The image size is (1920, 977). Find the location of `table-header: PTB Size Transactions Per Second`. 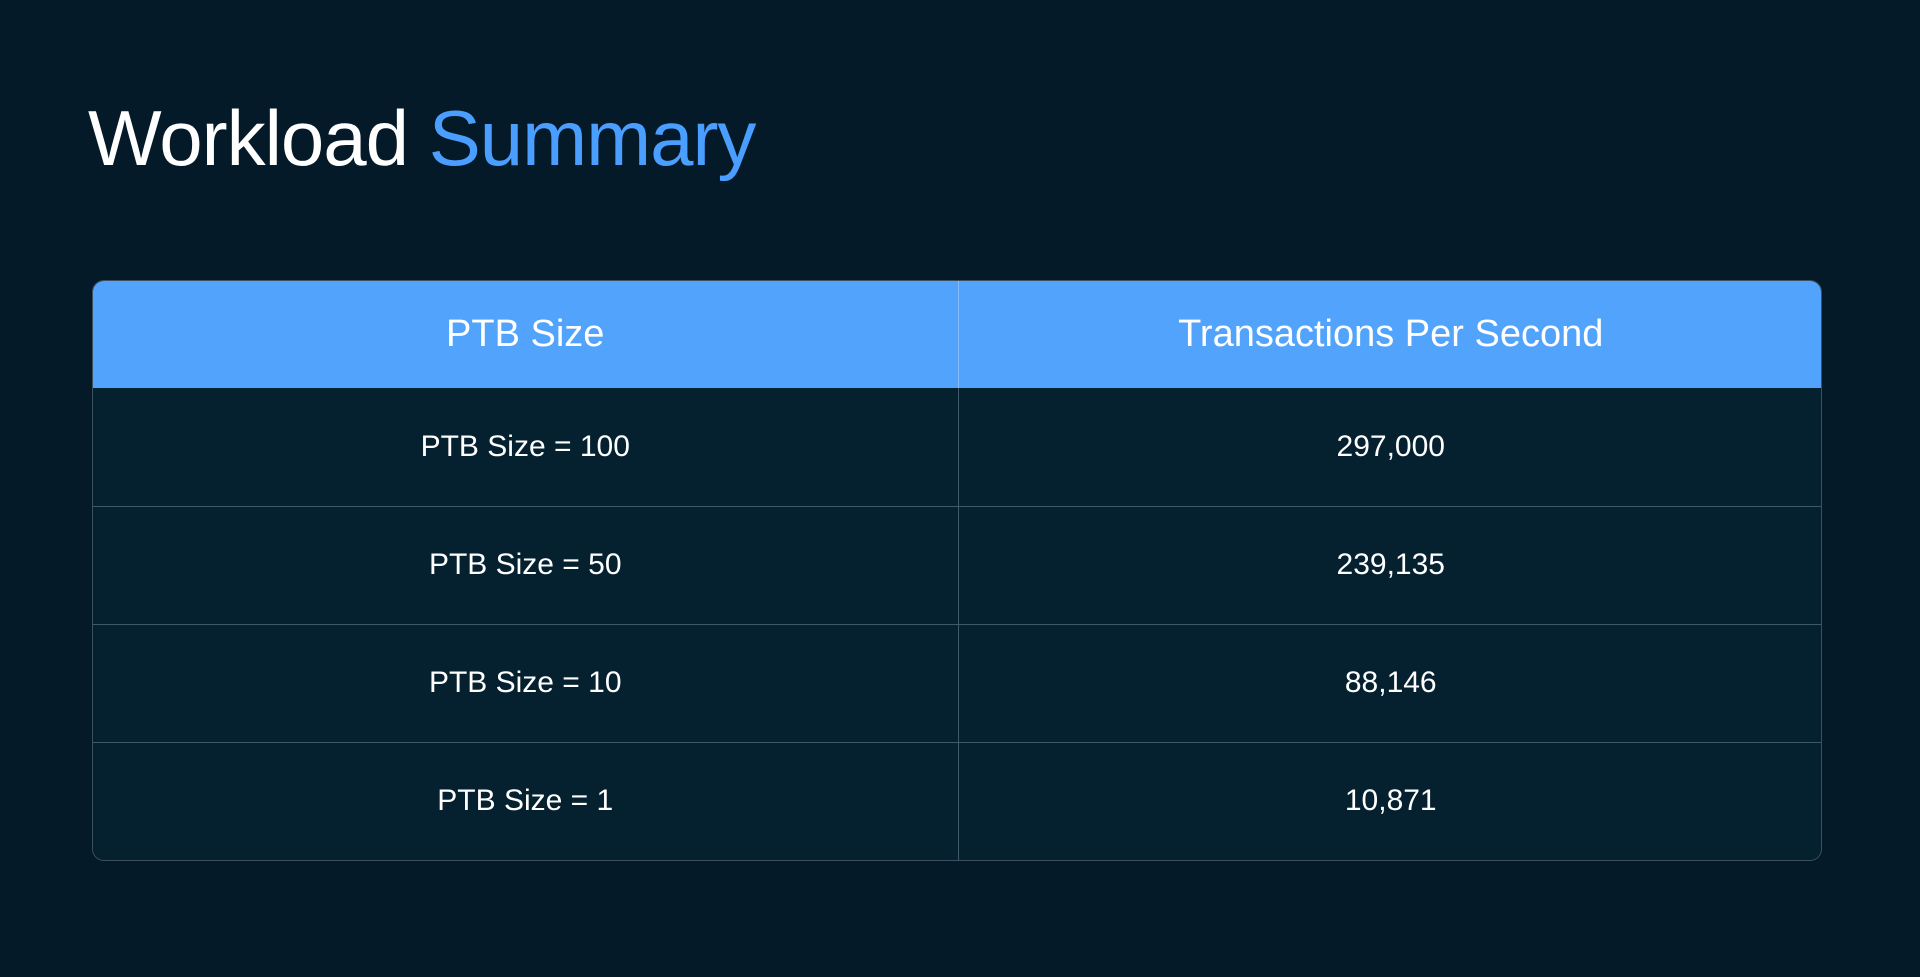

table-header: PTB Size Transactions Per Second is located at coordinates (957, 334).